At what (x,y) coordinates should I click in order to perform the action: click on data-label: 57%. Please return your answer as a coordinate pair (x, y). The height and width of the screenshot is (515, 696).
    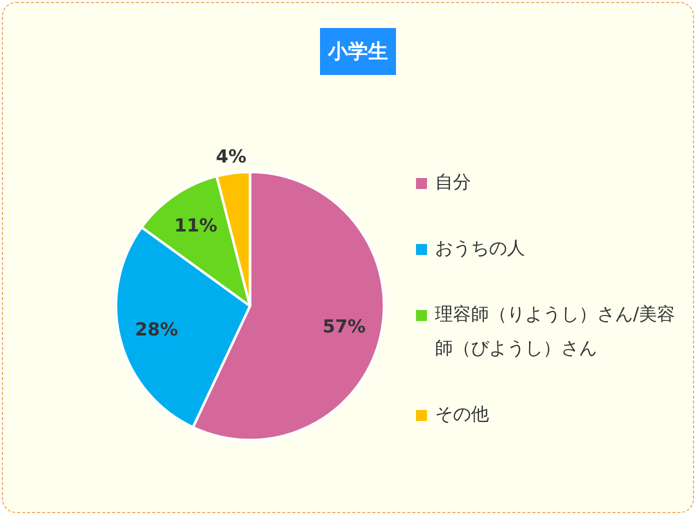
    Looking at the image, I should click on (344, 327).